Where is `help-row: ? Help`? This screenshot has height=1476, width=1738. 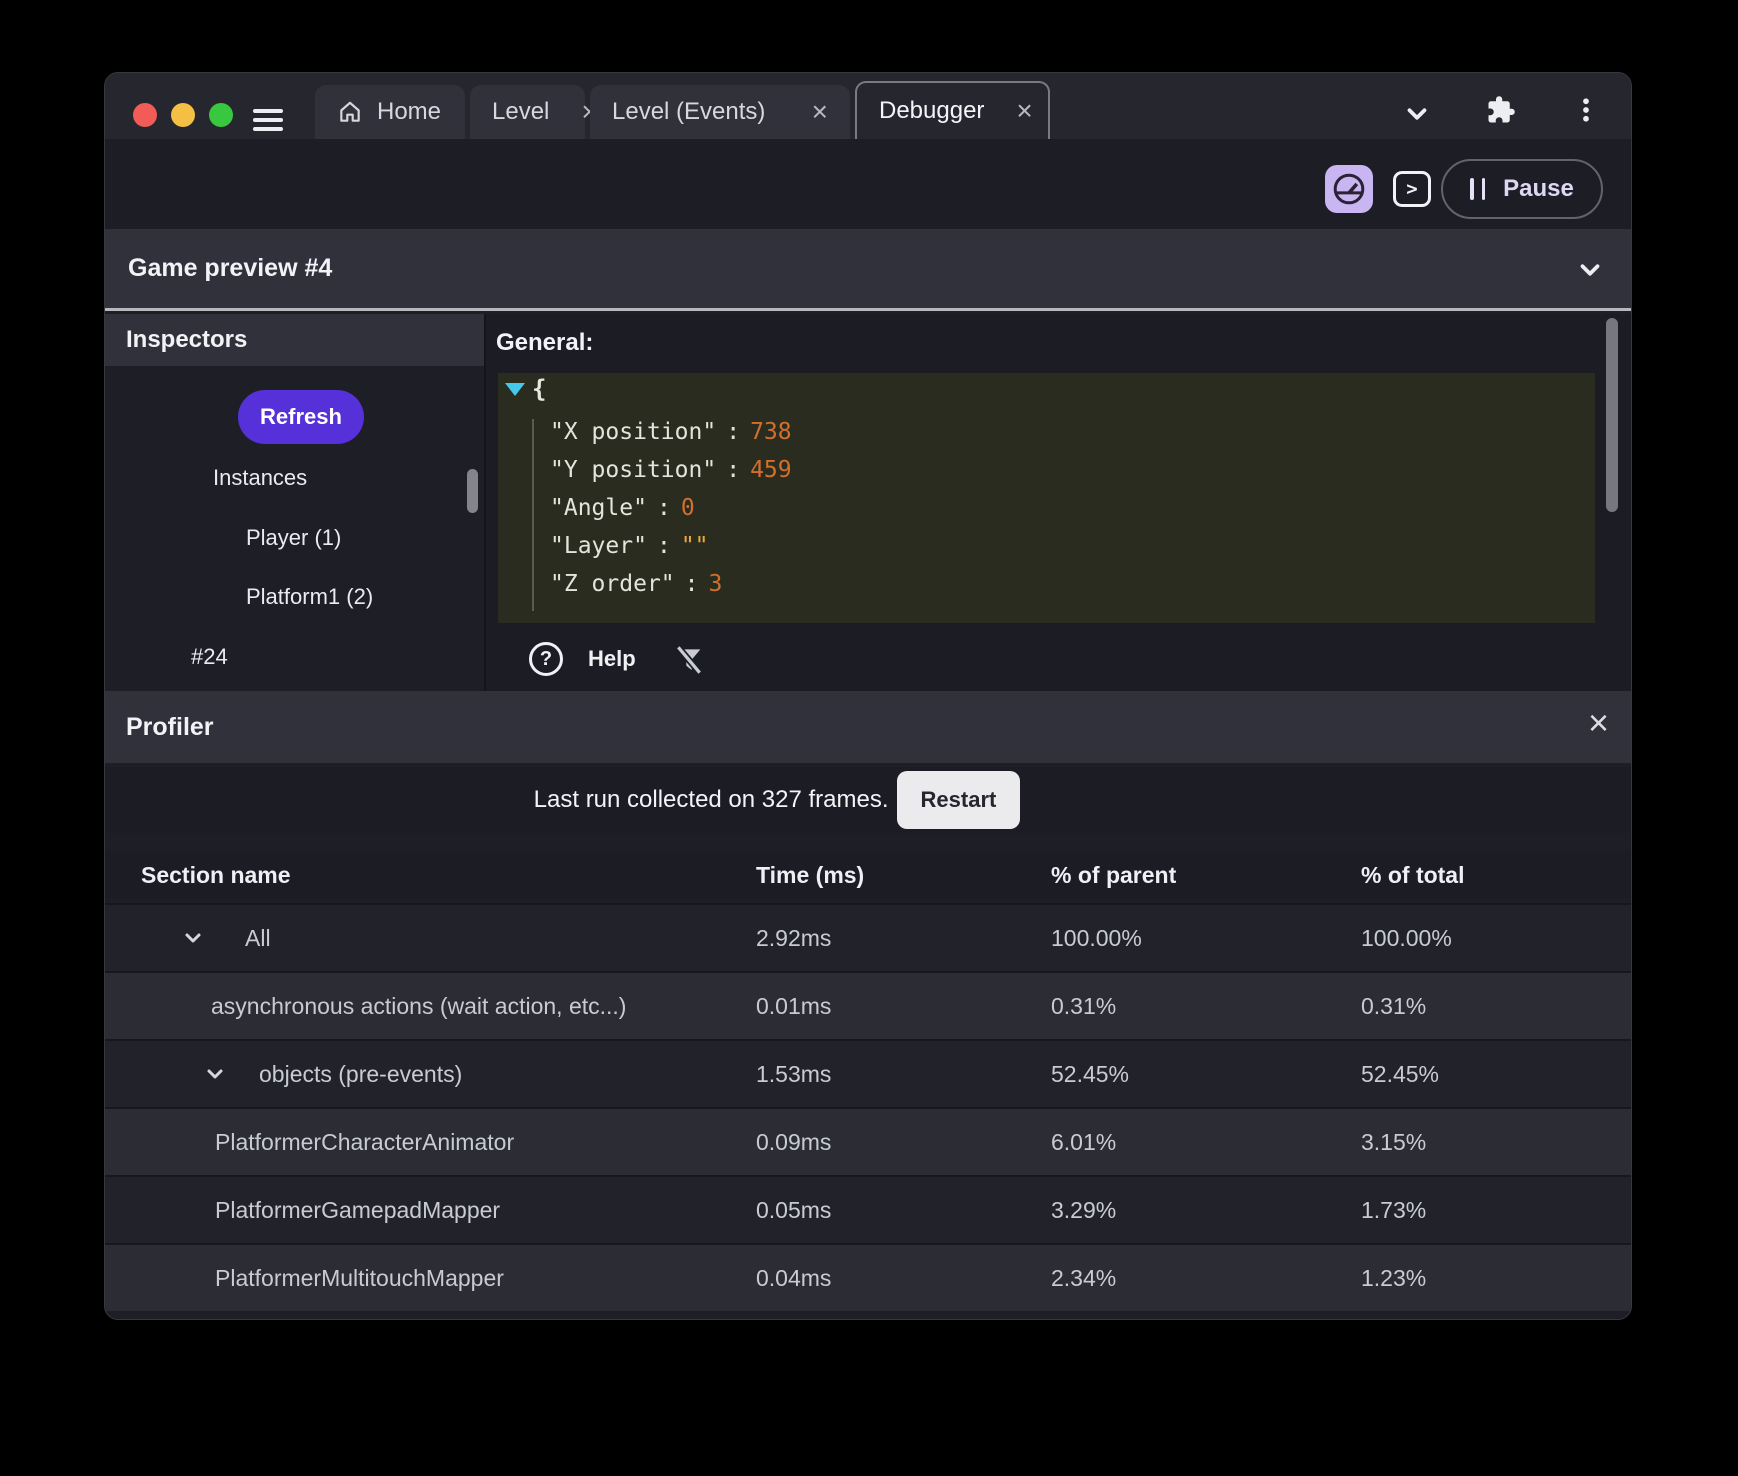
help-row: ? Help is located at coordinates (1058, 663).